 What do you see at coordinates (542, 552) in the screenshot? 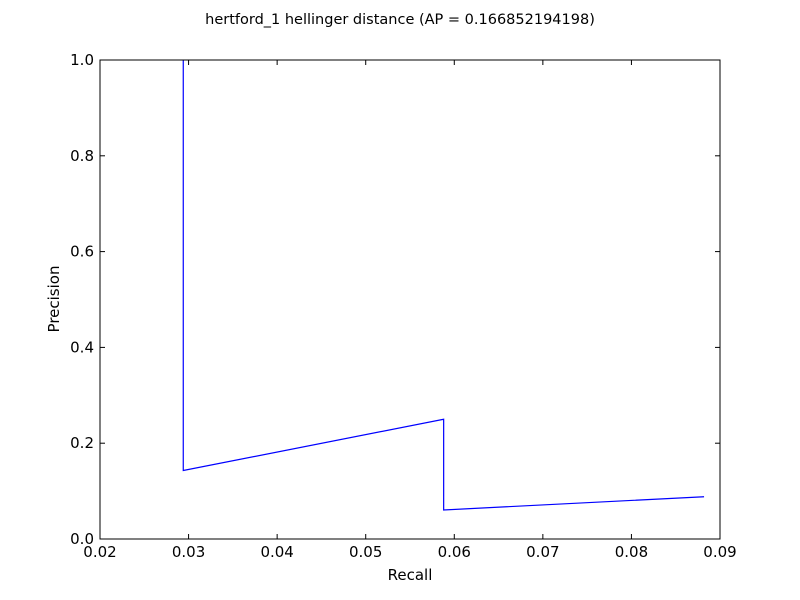
I see `x-tick-label: 0.07` at bounding box center [542, 552].